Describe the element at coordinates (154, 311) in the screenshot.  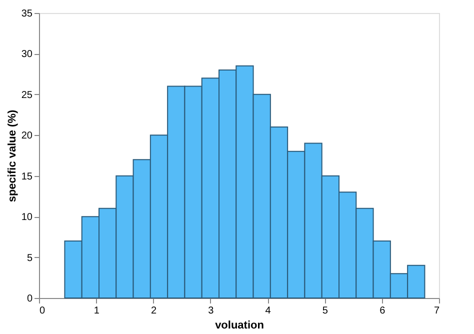
I see `x-tick-label: 2` at that location.